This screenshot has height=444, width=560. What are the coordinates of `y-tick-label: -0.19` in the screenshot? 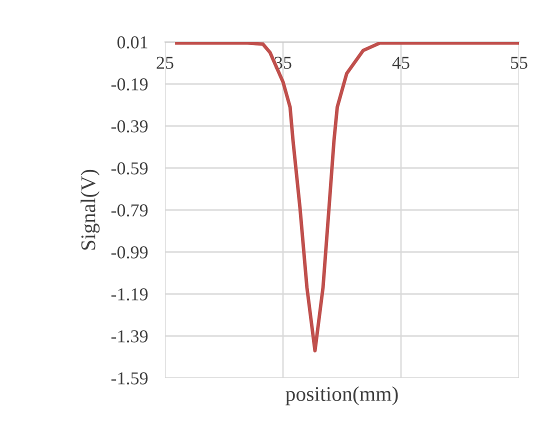 It's located at (129, 84).